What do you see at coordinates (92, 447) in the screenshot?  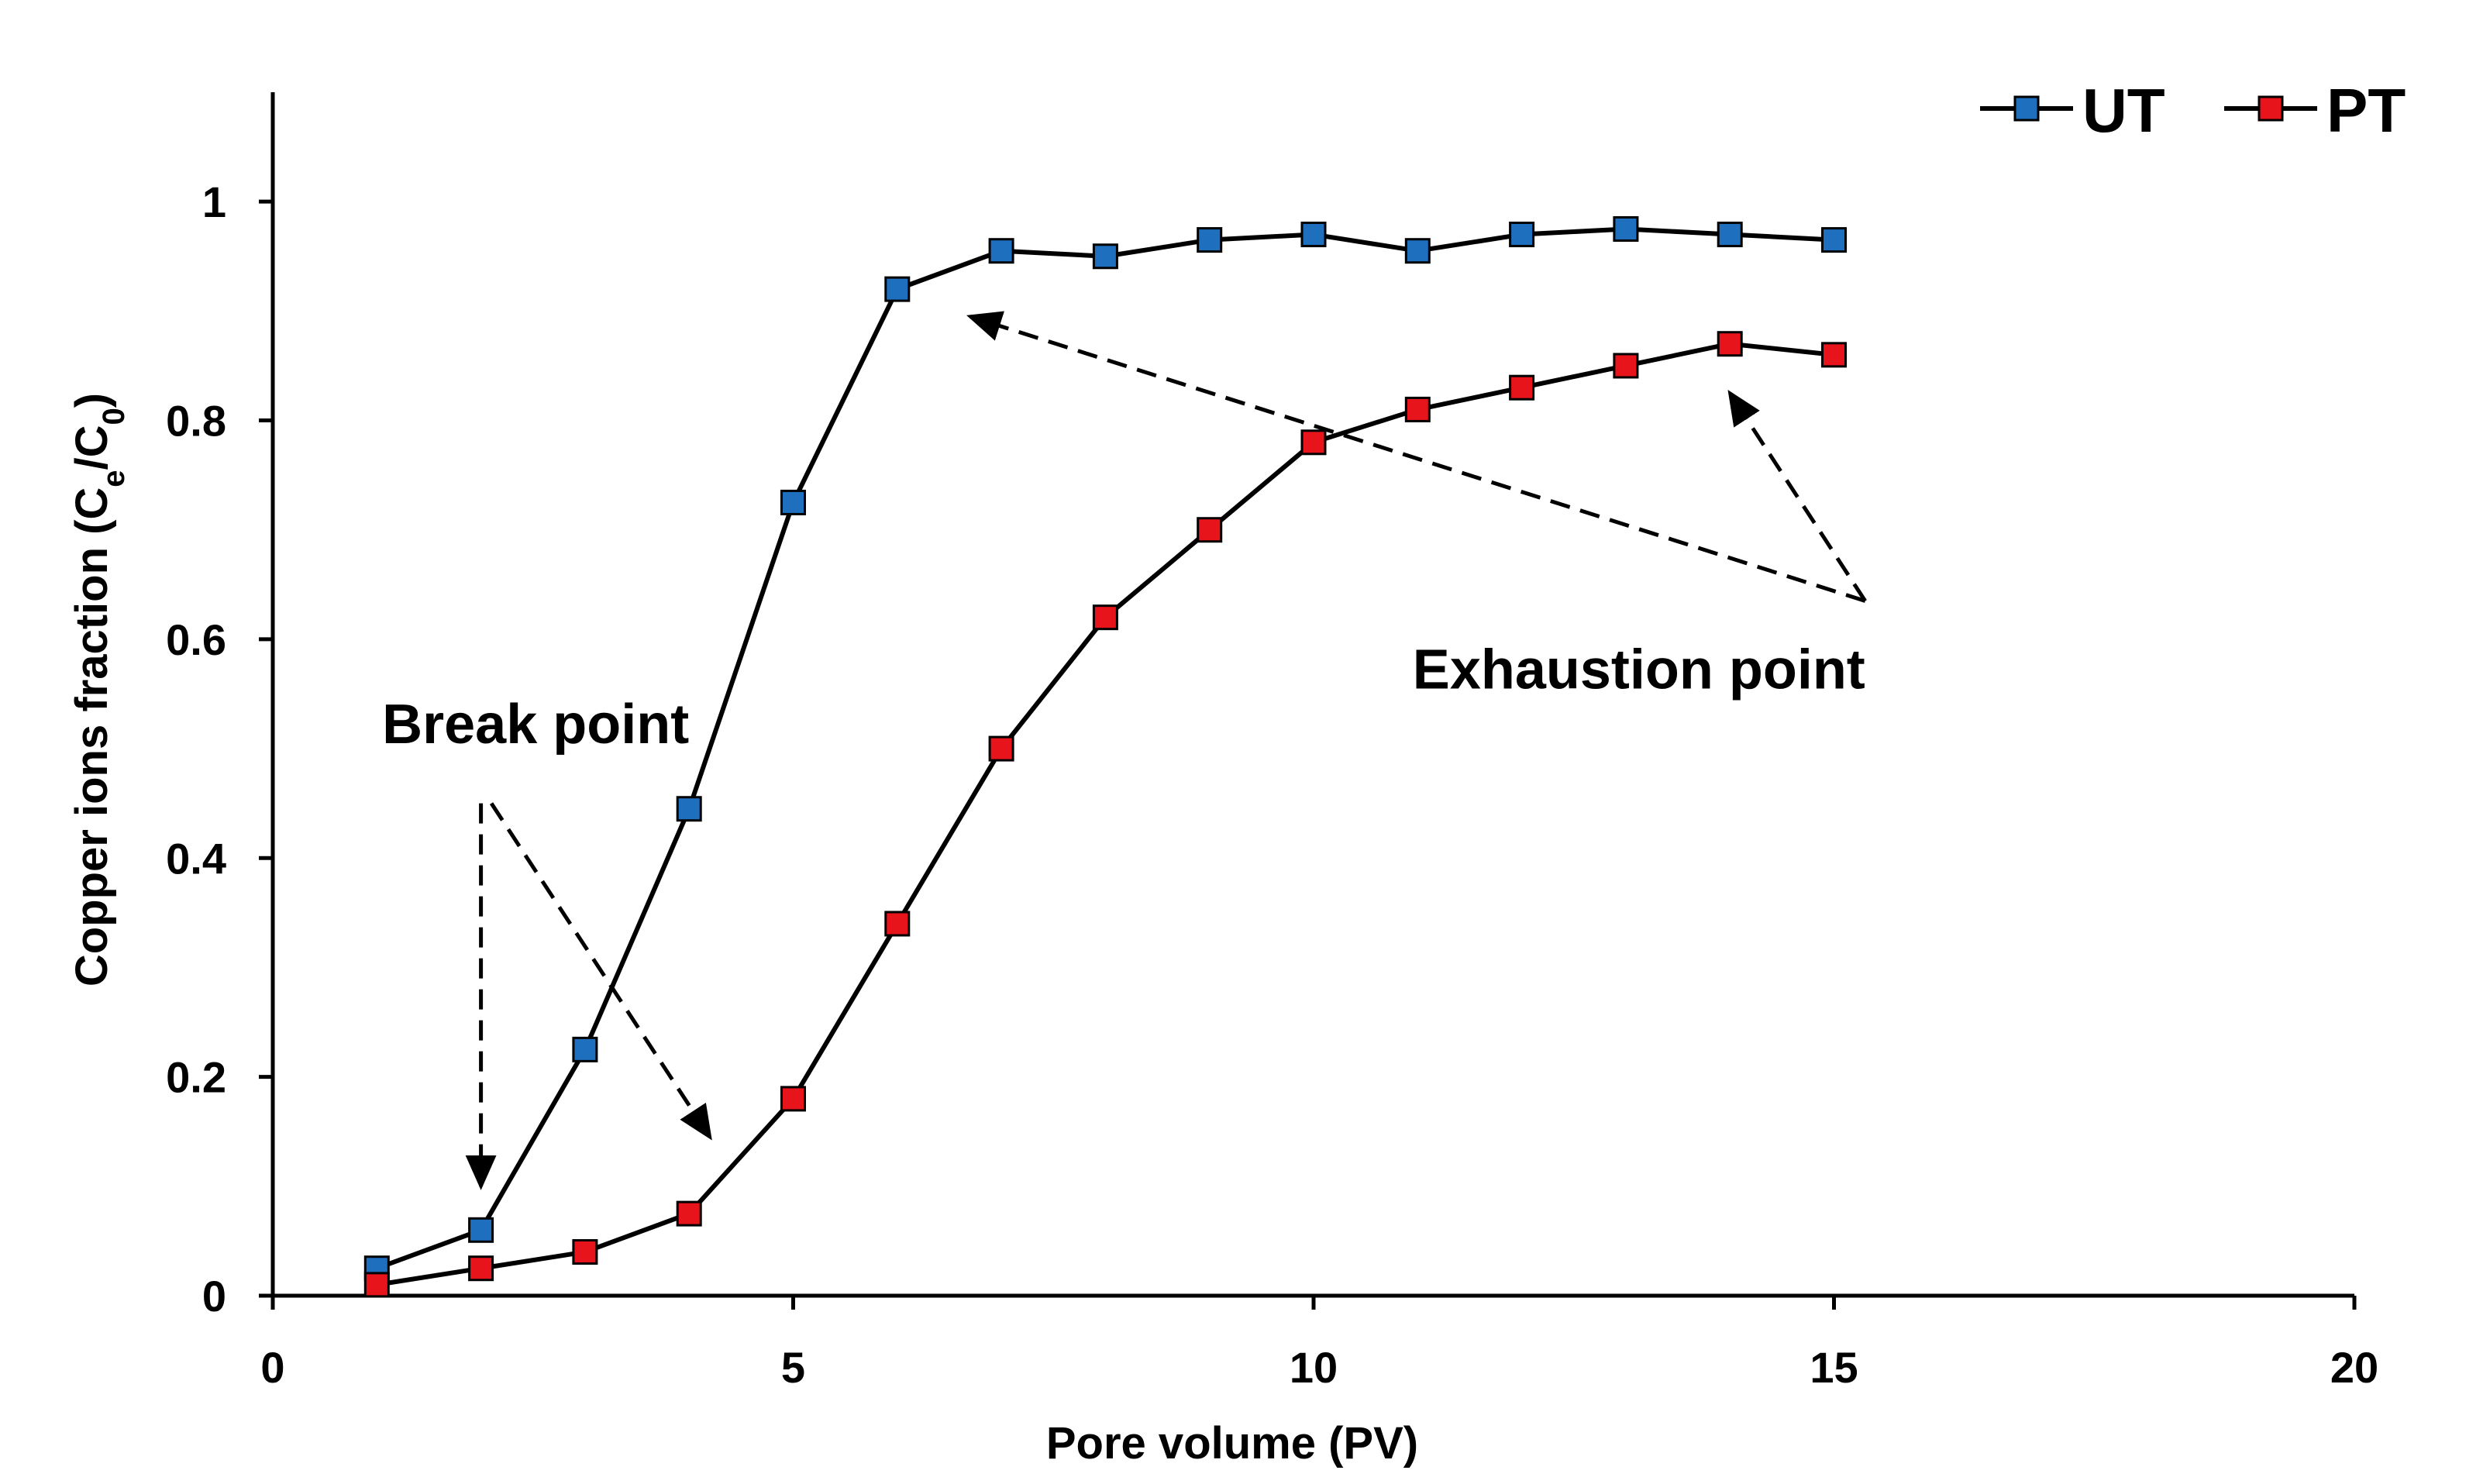 I see `y-axis-title-mid: /C` at bounding box center [92, 447].